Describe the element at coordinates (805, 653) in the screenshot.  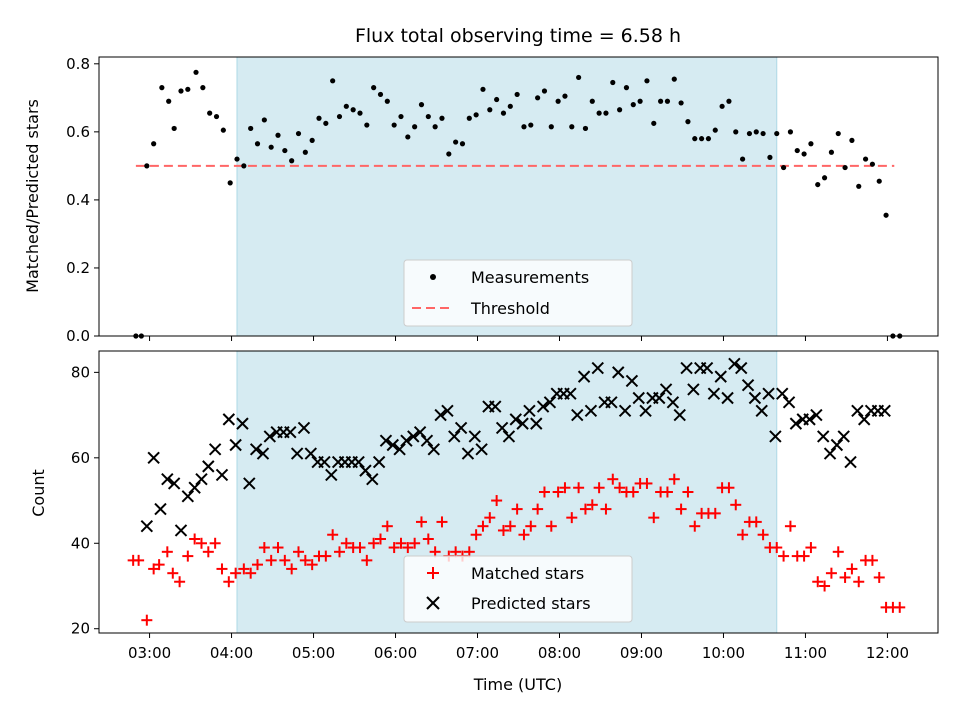
I see `x-tick-label: 11:00` at that location.